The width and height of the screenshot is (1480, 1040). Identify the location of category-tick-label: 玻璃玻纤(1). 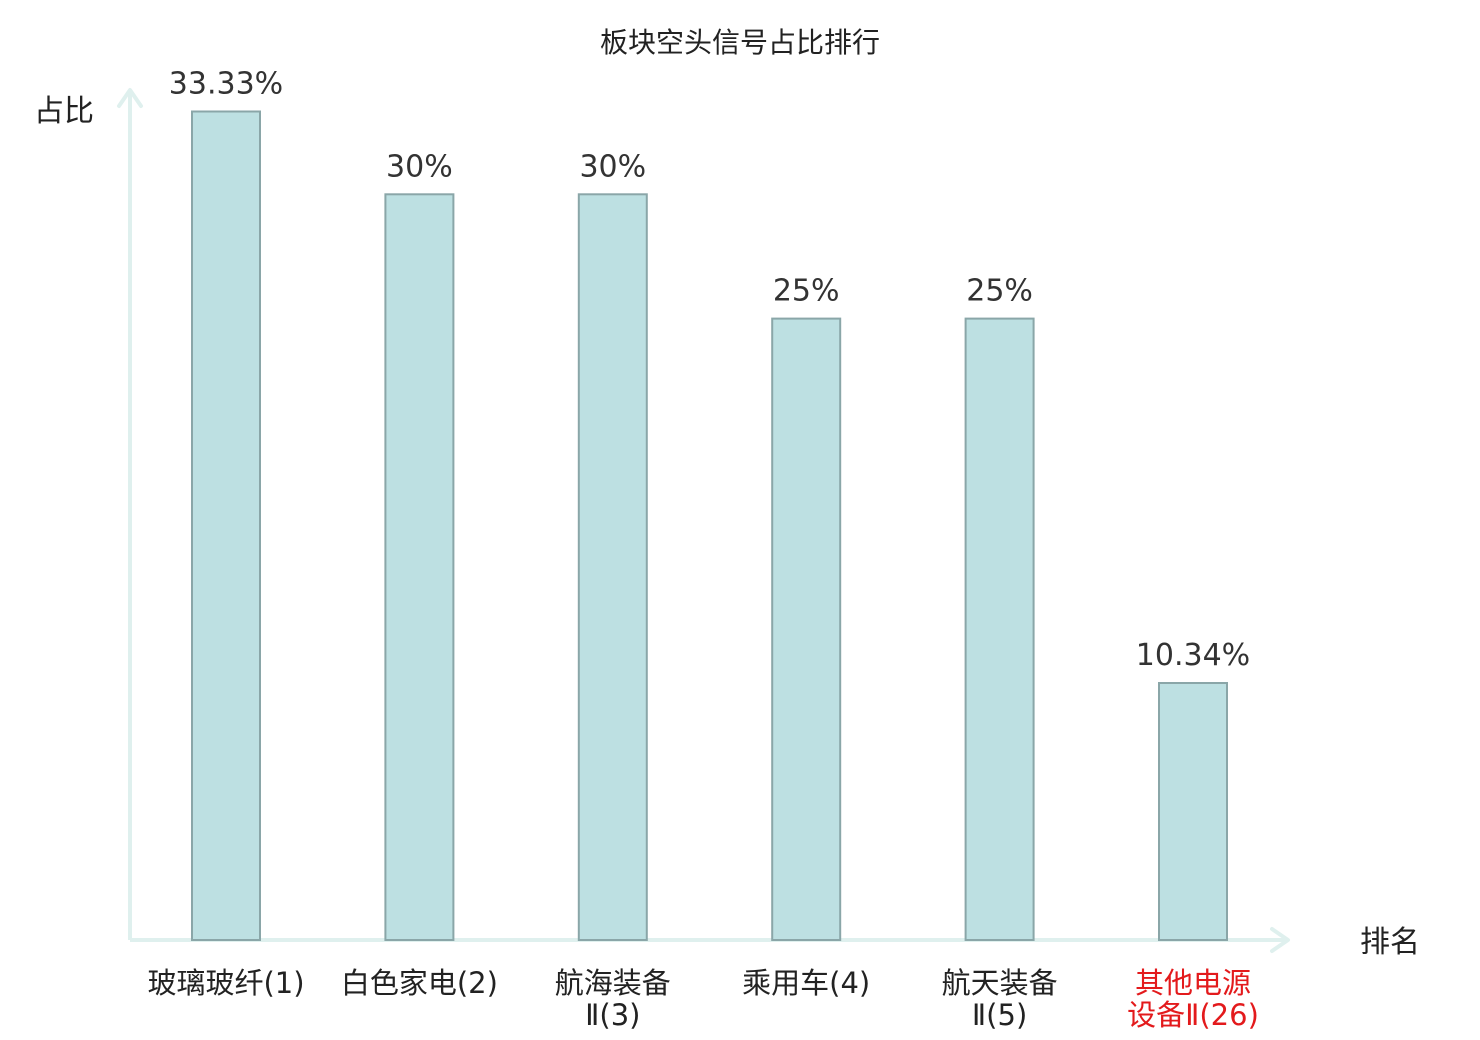
(225, 983).